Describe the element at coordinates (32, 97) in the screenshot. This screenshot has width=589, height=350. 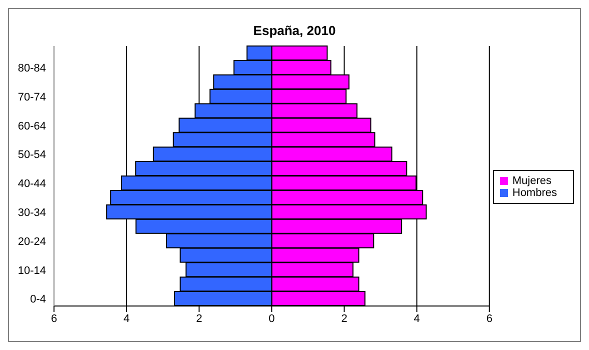
I see `y-tick-label: 70-74` at that location.